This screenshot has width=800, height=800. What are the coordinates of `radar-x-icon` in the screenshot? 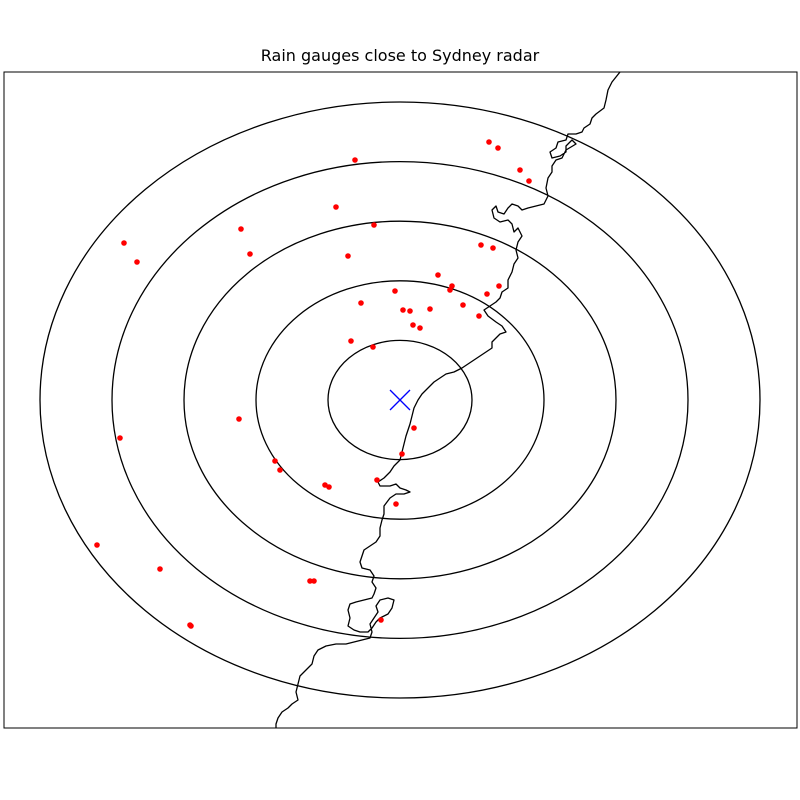 It's located at (400, 400).